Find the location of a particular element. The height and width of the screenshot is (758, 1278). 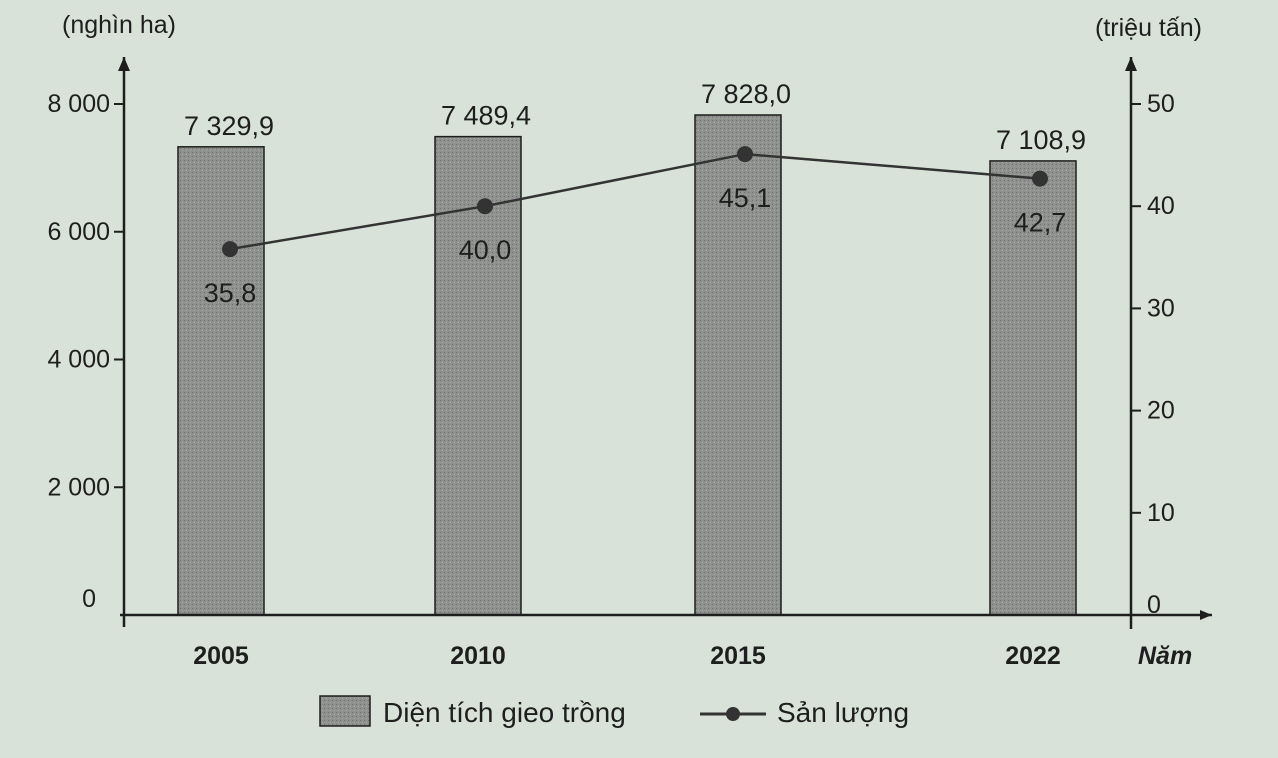

line-point-2005 is located at coordinates (230, 249).